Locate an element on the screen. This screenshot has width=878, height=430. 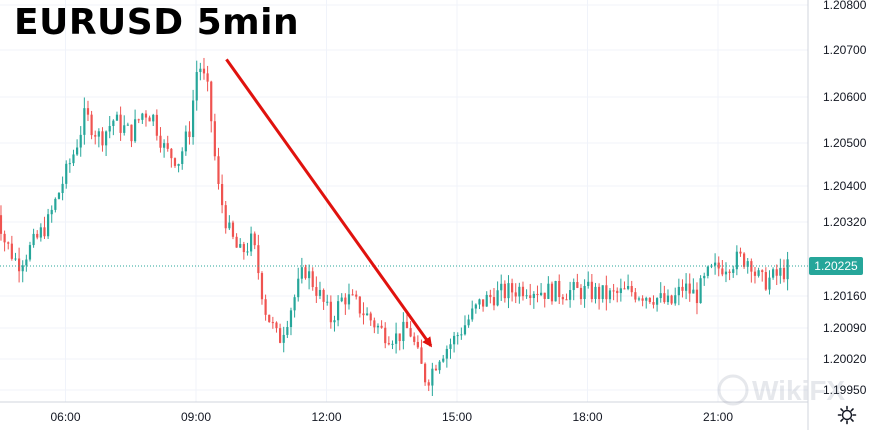
x-tick-label: 12:00 is located at coordinates (326, 417).